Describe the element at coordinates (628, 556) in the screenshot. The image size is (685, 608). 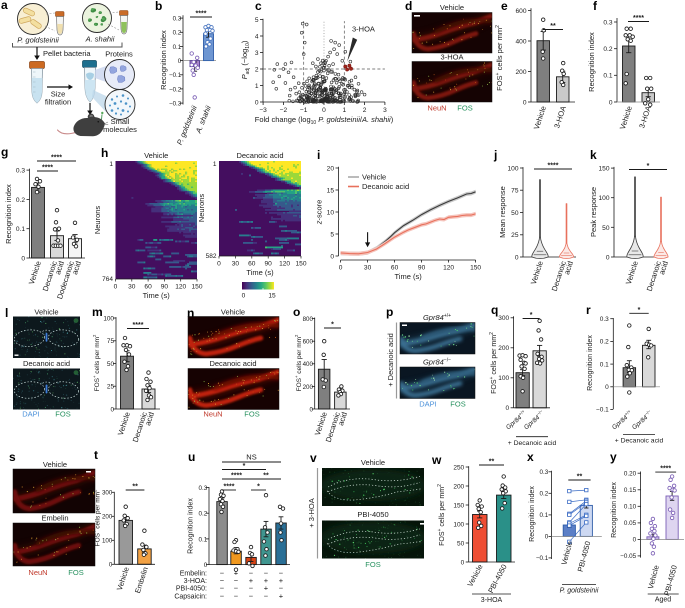
I see `svg-text: −0.05` at that location.